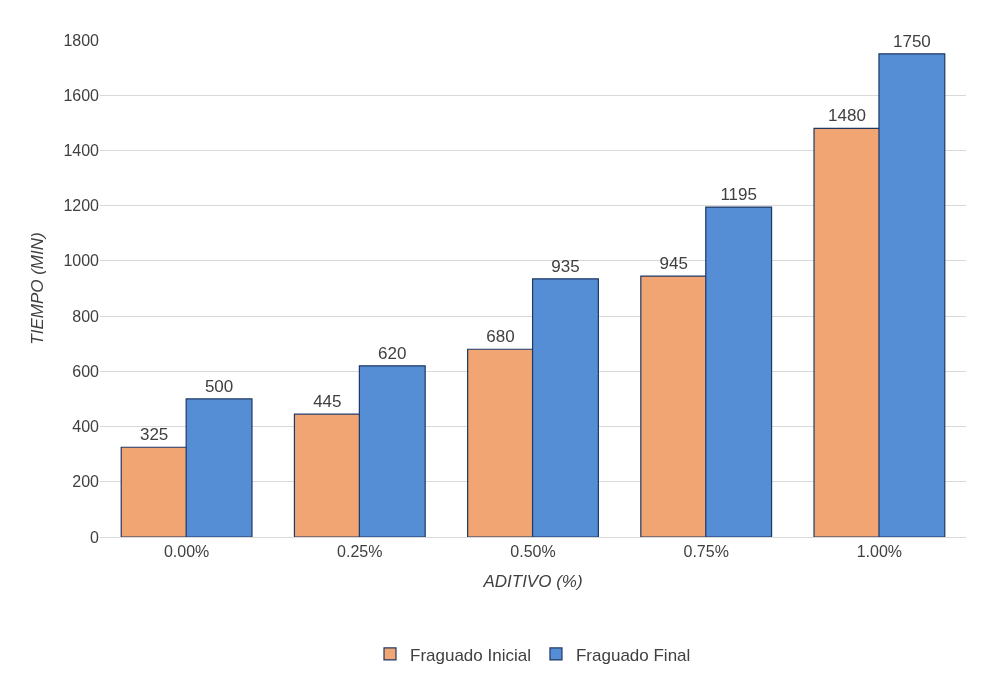  What do you see at coordinates (86, 482) in the screenshot?
I see `y-tick-label: 200` at bounding box center [86, 482].